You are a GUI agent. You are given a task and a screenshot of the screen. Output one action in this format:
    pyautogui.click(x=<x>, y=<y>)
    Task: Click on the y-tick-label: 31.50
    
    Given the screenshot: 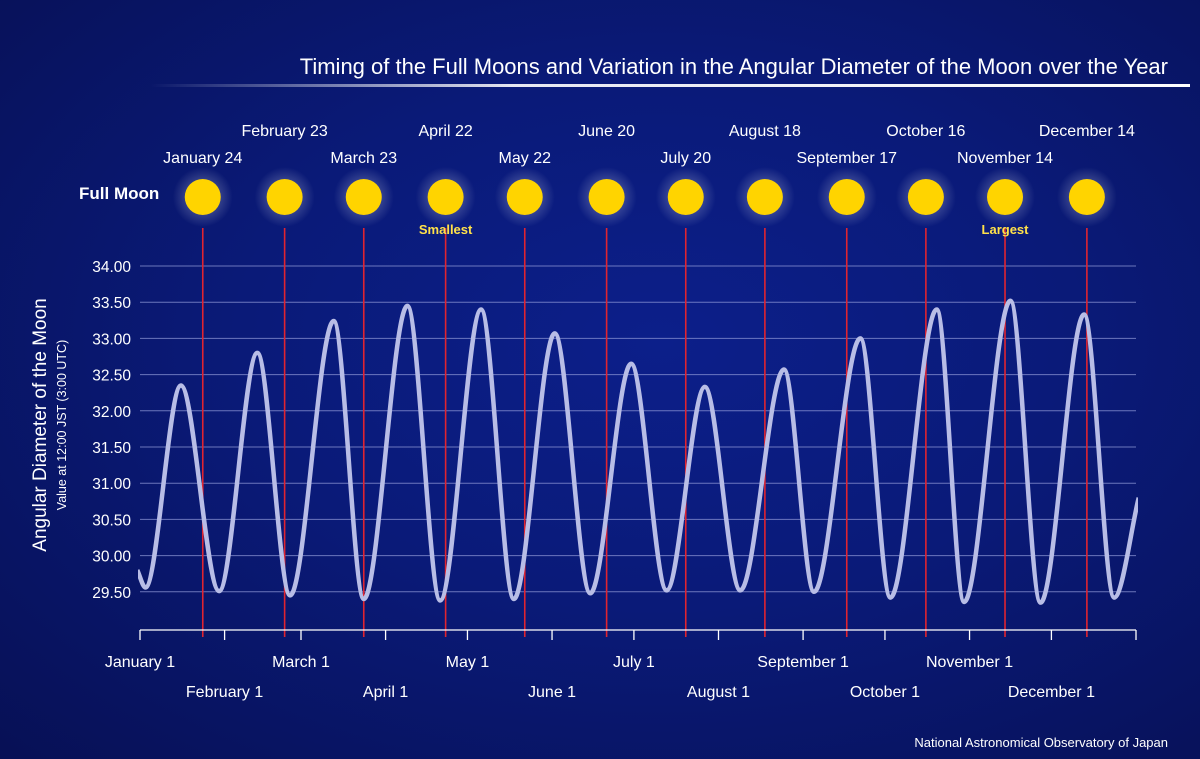 What is the action you would take?
    pyautogui.click(x=111, y=448)
    